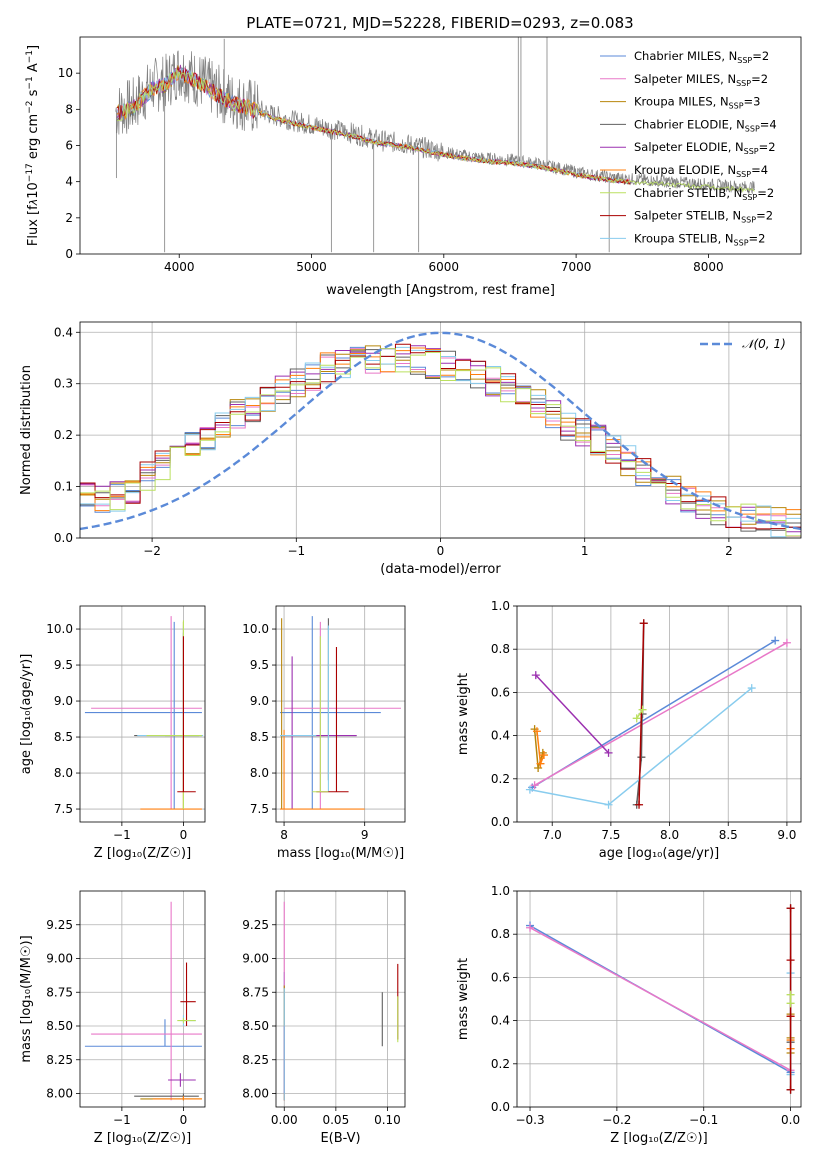  What do you see at coordinates (63, 384) in the screenshot?
I see `y-tick-label: 0.3` at bounding box center [63, 384].